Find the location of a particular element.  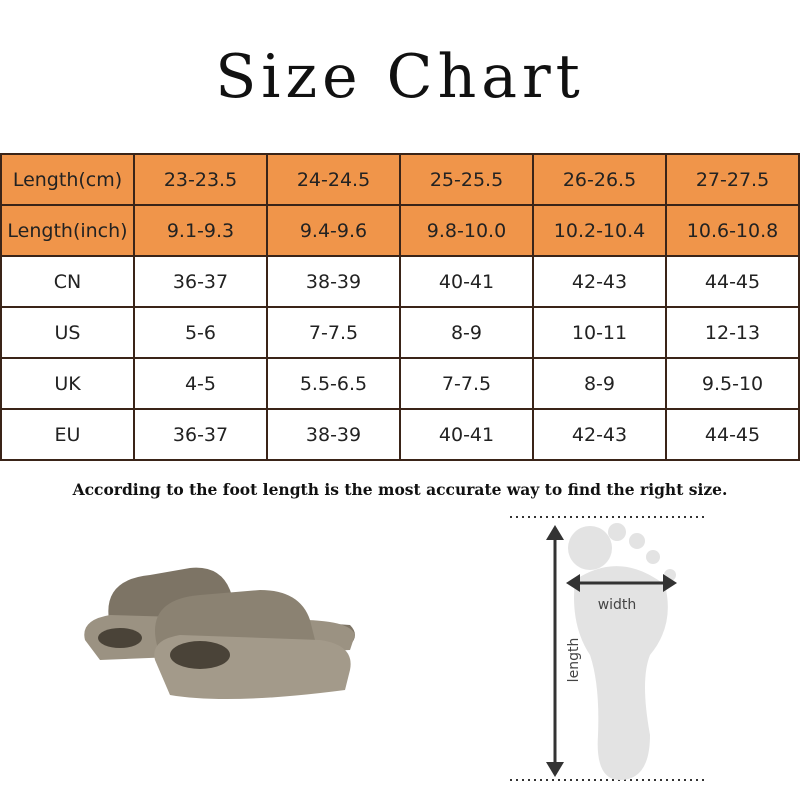

table-cell: 10.6-10.8 is located at coordinates (732, 230).